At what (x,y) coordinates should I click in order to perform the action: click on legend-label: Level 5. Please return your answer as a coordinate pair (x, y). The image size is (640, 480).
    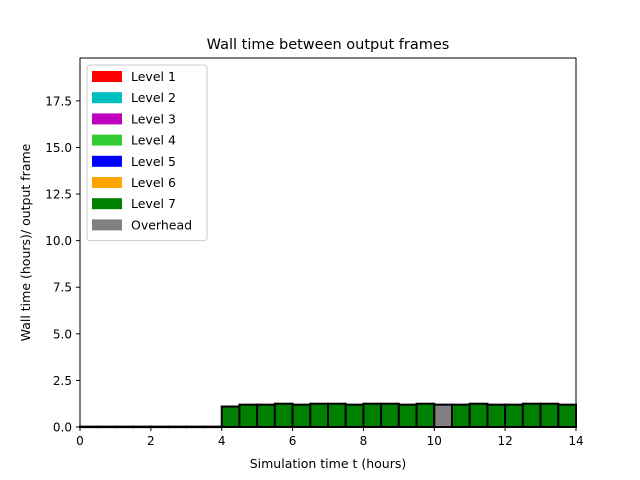
    Looking at the image, I should click on (153, 161).